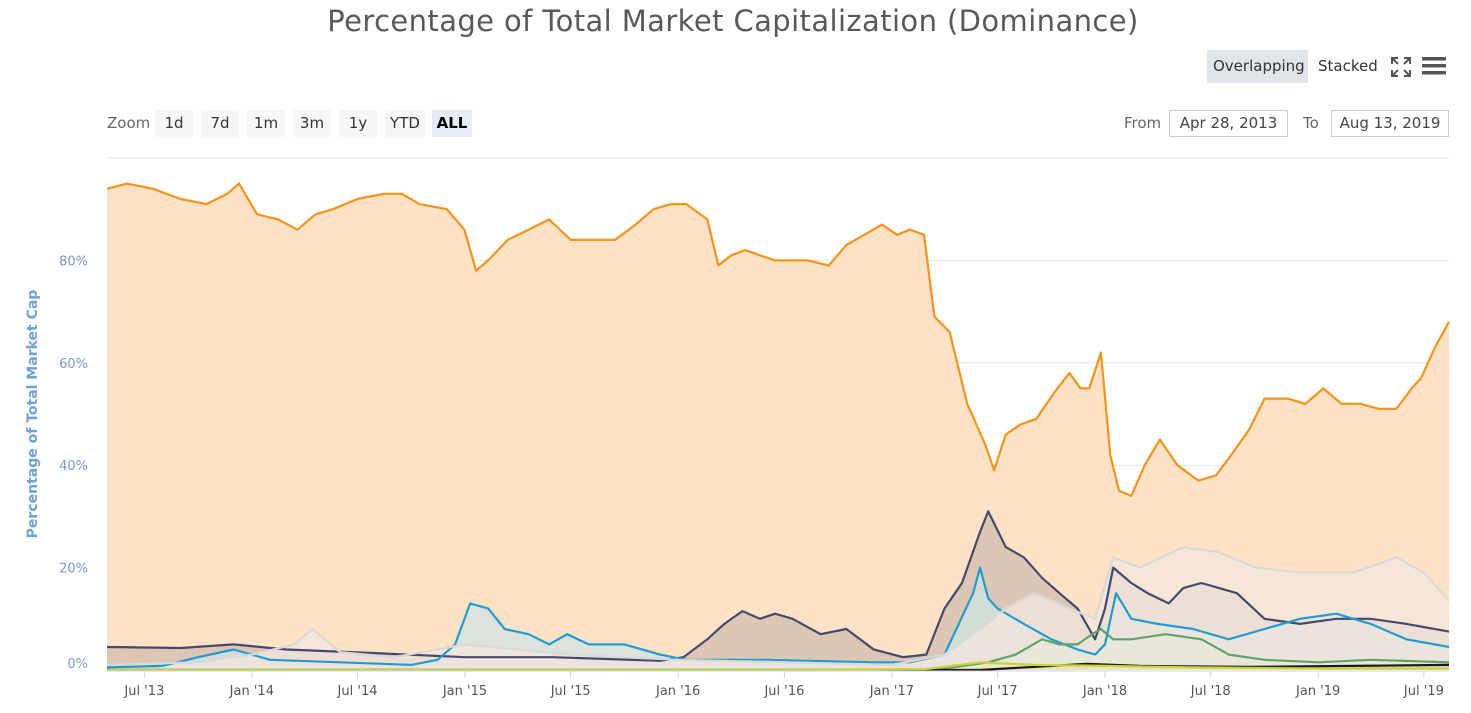 The width and height of the screenshot is (1471, 713). Describe the element at coordinates (1104, 691) in the screenshot. I see `x-tick-label: Jan '18` at that location.